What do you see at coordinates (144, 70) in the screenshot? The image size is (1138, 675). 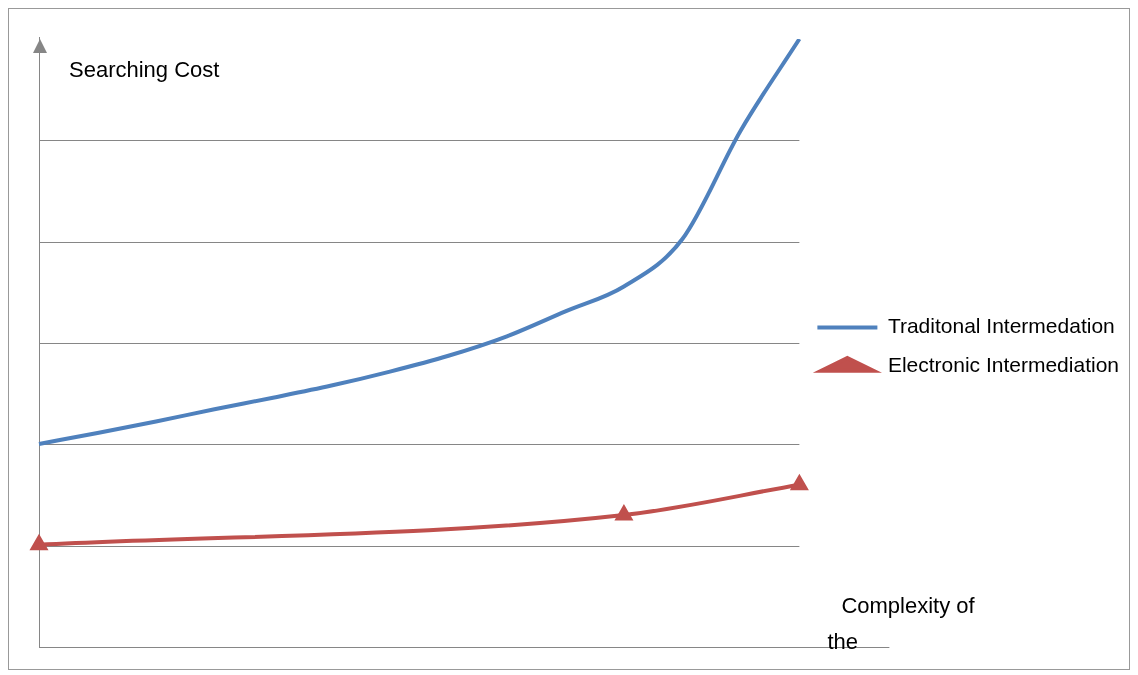 I see `y-axis-title: Searching Cost` at bounding box center [144, 70].